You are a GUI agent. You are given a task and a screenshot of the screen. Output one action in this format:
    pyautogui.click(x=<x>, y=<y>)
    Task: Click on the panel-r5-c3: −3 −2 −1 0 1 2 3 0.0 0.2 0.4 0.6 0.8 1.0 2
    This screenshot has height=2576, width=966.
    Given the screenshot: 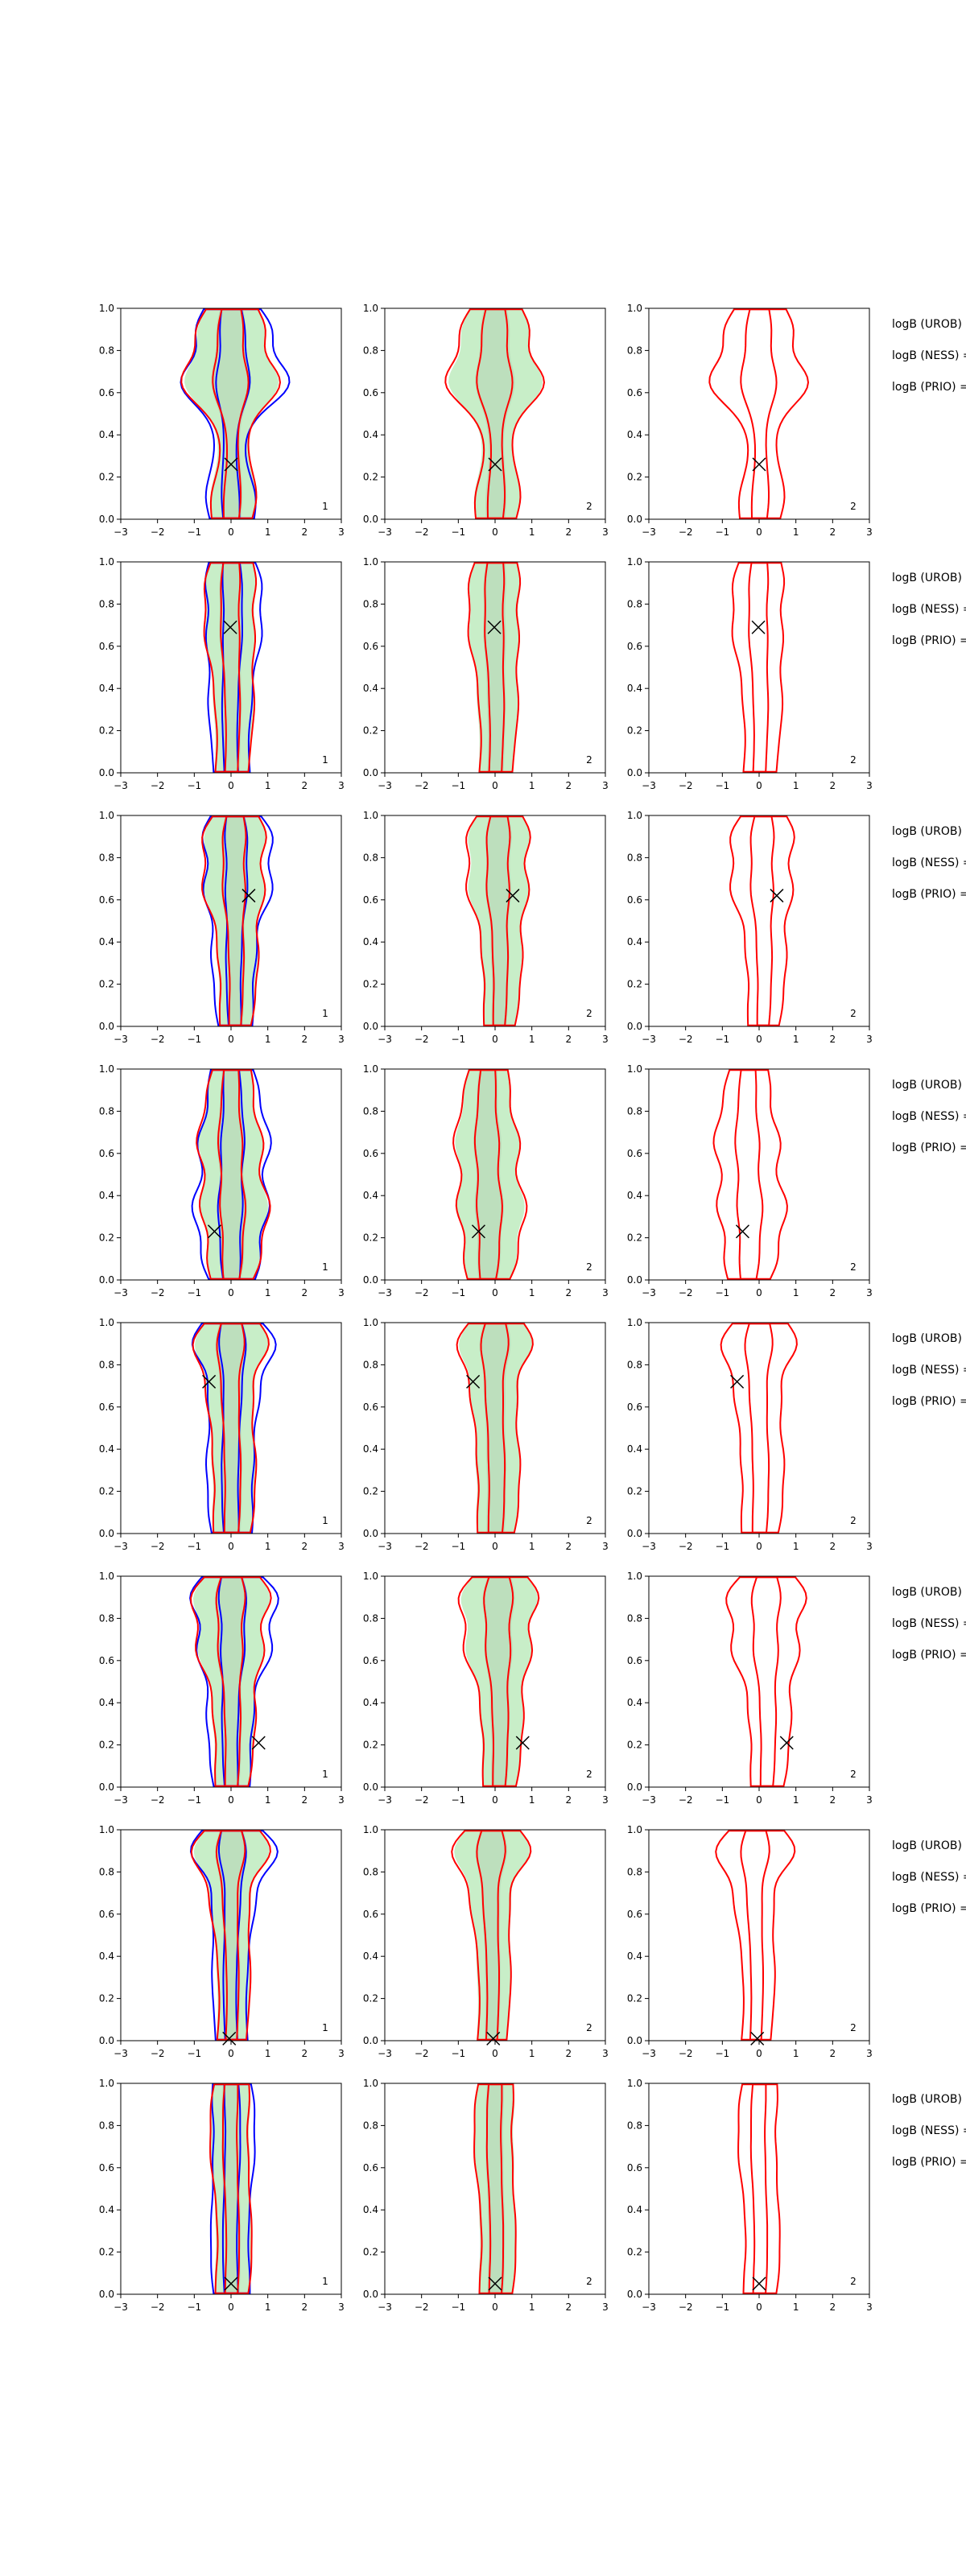 What is the action you would take?
    pyautogui.click(x=750, y=1434)
    